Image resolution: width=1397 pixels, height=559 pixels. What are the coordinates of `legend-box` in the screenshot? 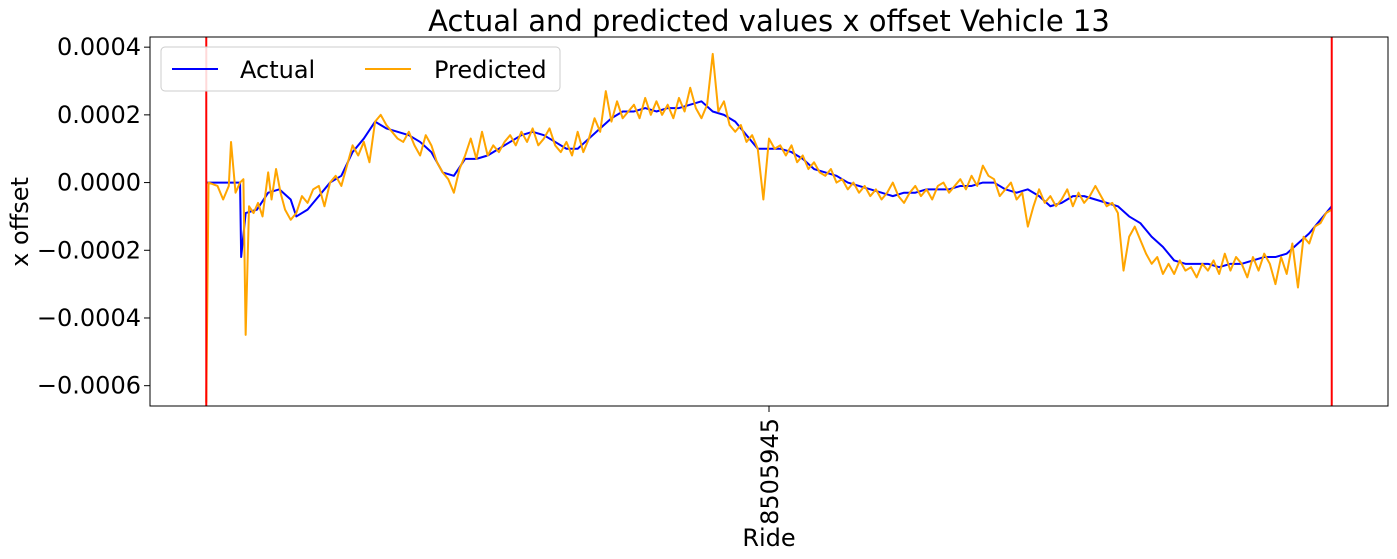 It's located at (360, 69).